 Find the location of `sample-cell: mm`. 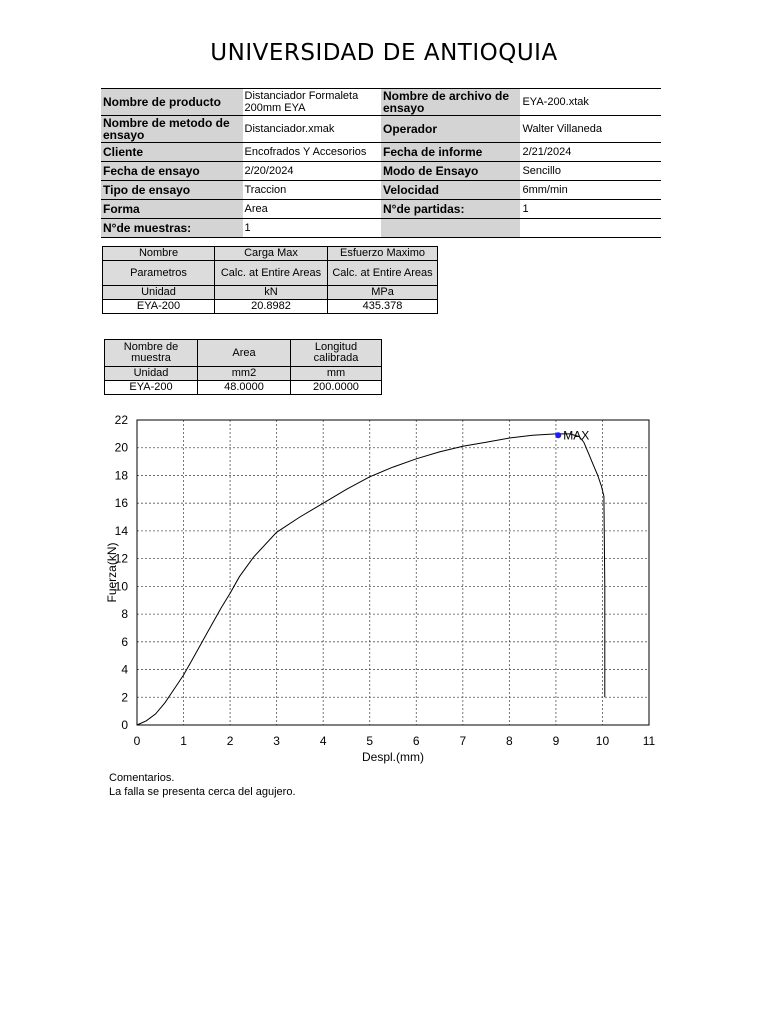

sample-cell: mm is located at coordinates (336, 373).